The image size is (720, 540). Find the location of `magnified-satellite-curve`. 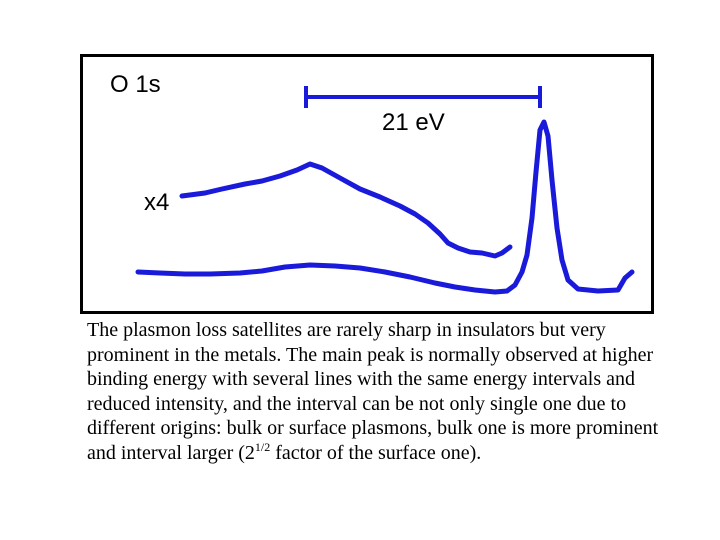

magnified-satellite-curve is located at coordinates (346, 210).